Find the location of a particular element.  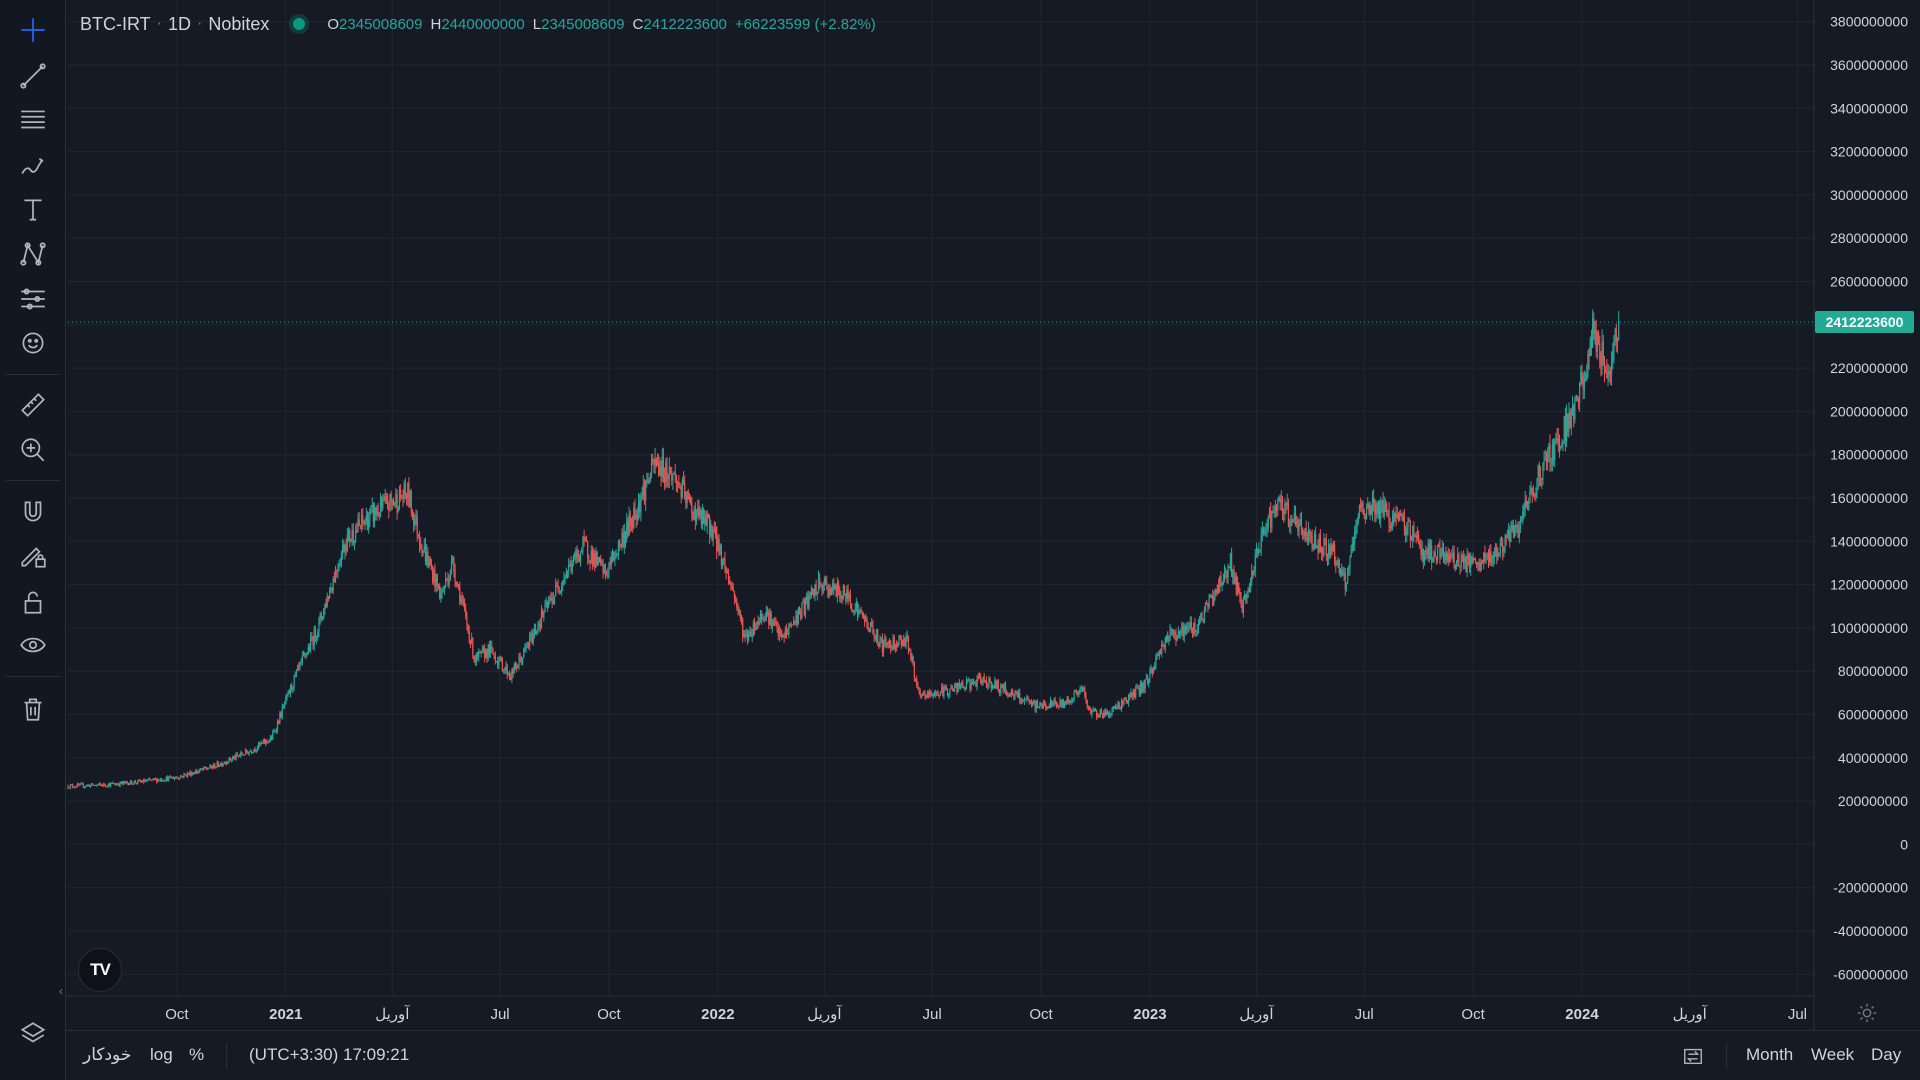

ruler-icon is located at coordinates (33, 405).